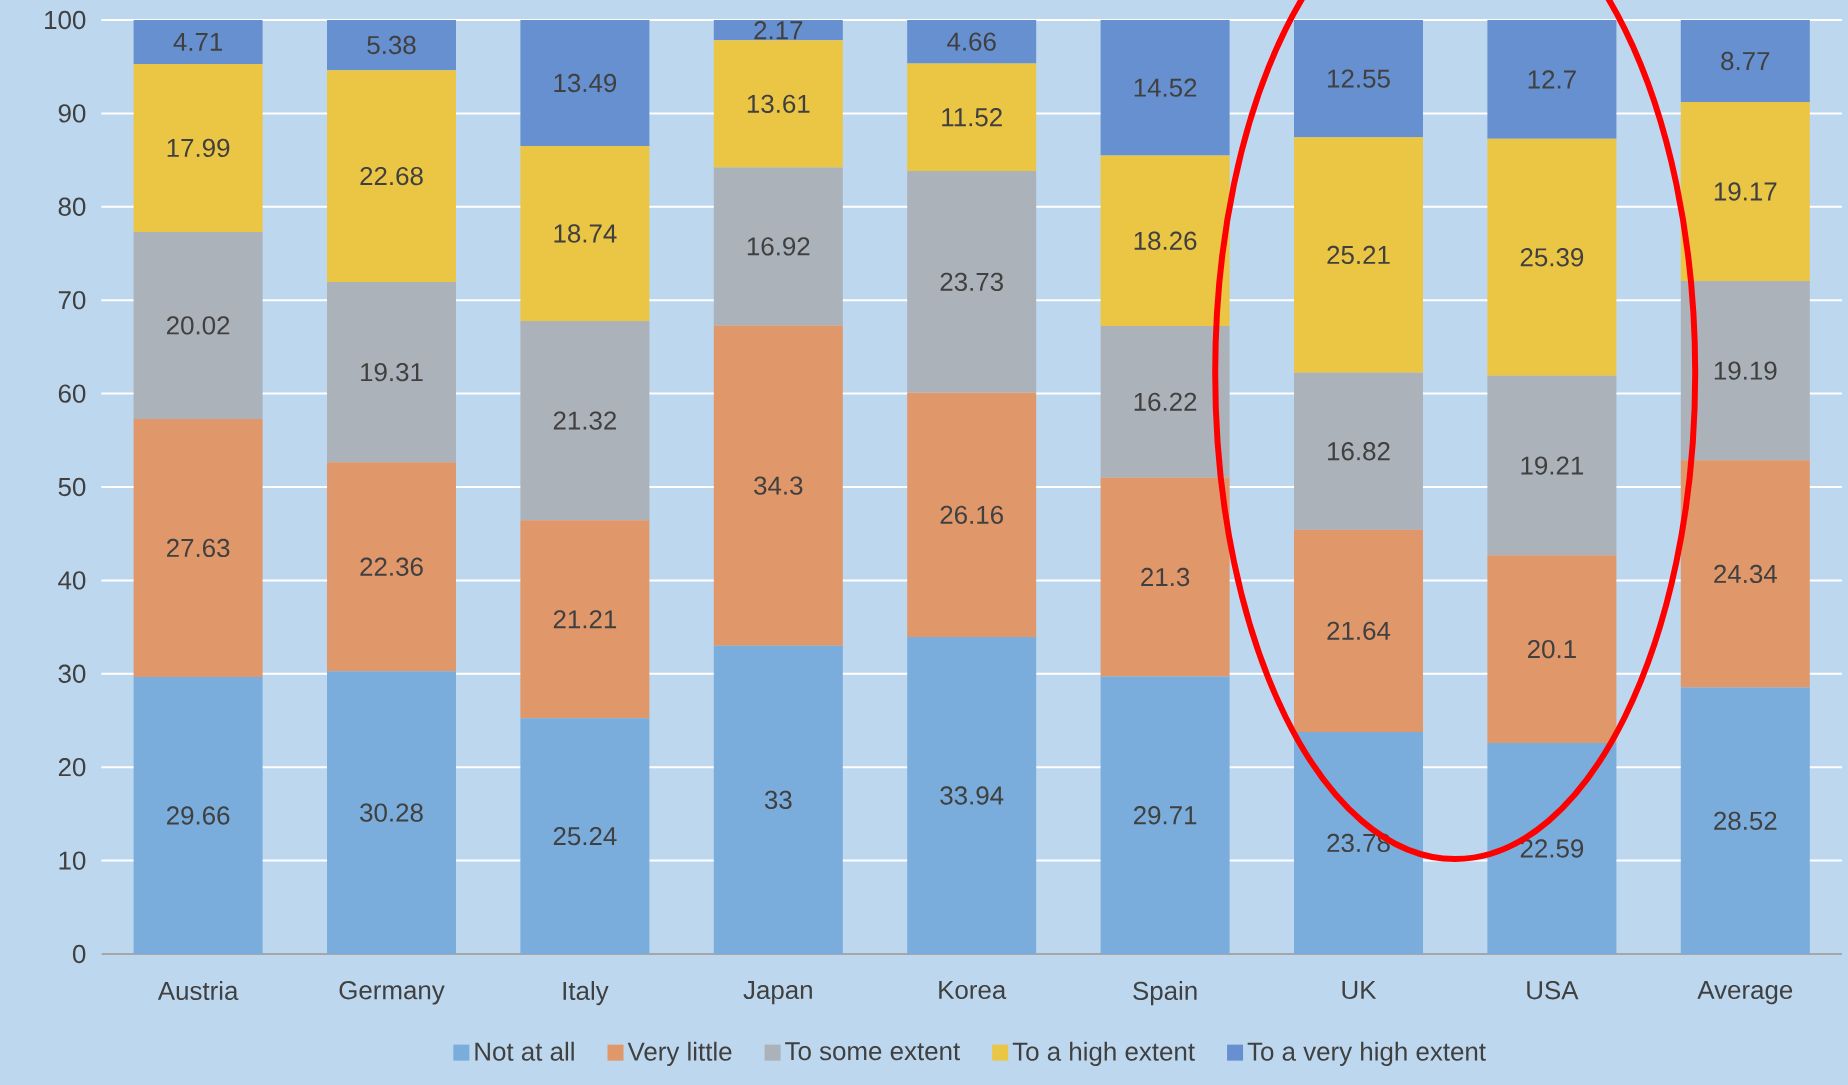 Image resolution: width=1848 pixels, height=1085 pixels. I want to click on data-label: 16.92, so click(778, 246).